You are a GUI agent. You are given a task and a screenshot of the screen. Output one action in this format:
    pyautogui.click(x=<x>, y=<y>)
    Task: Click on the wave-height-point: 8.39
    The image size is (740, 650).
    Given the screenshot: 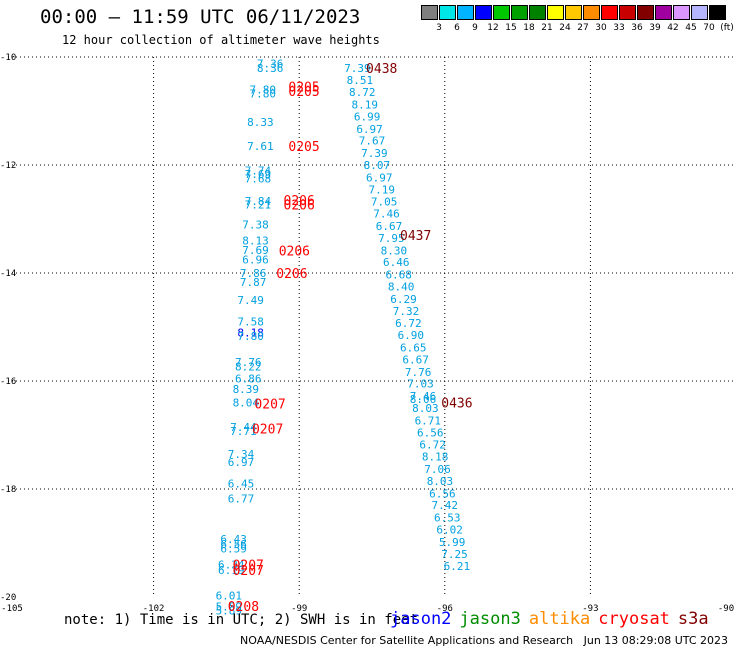 What is the action you would take?
    pyautogui.click(x=246, y=389)
    